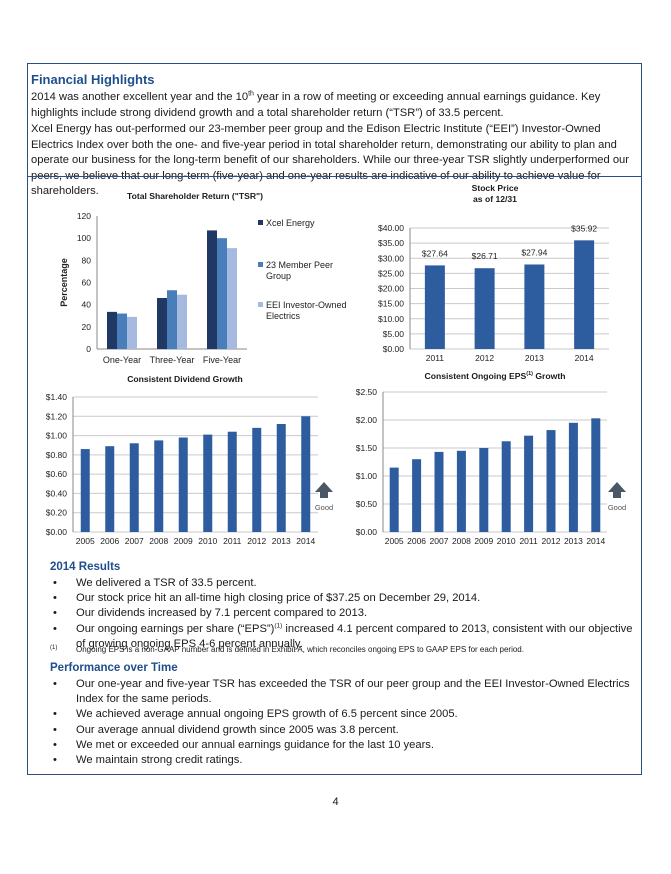 This screenshot has height=874, width=671. What do you see at coordinates (57, 436) in the screenshot?
I see `dividend-tick-label: $1.00` at bounding box center [57, 436].